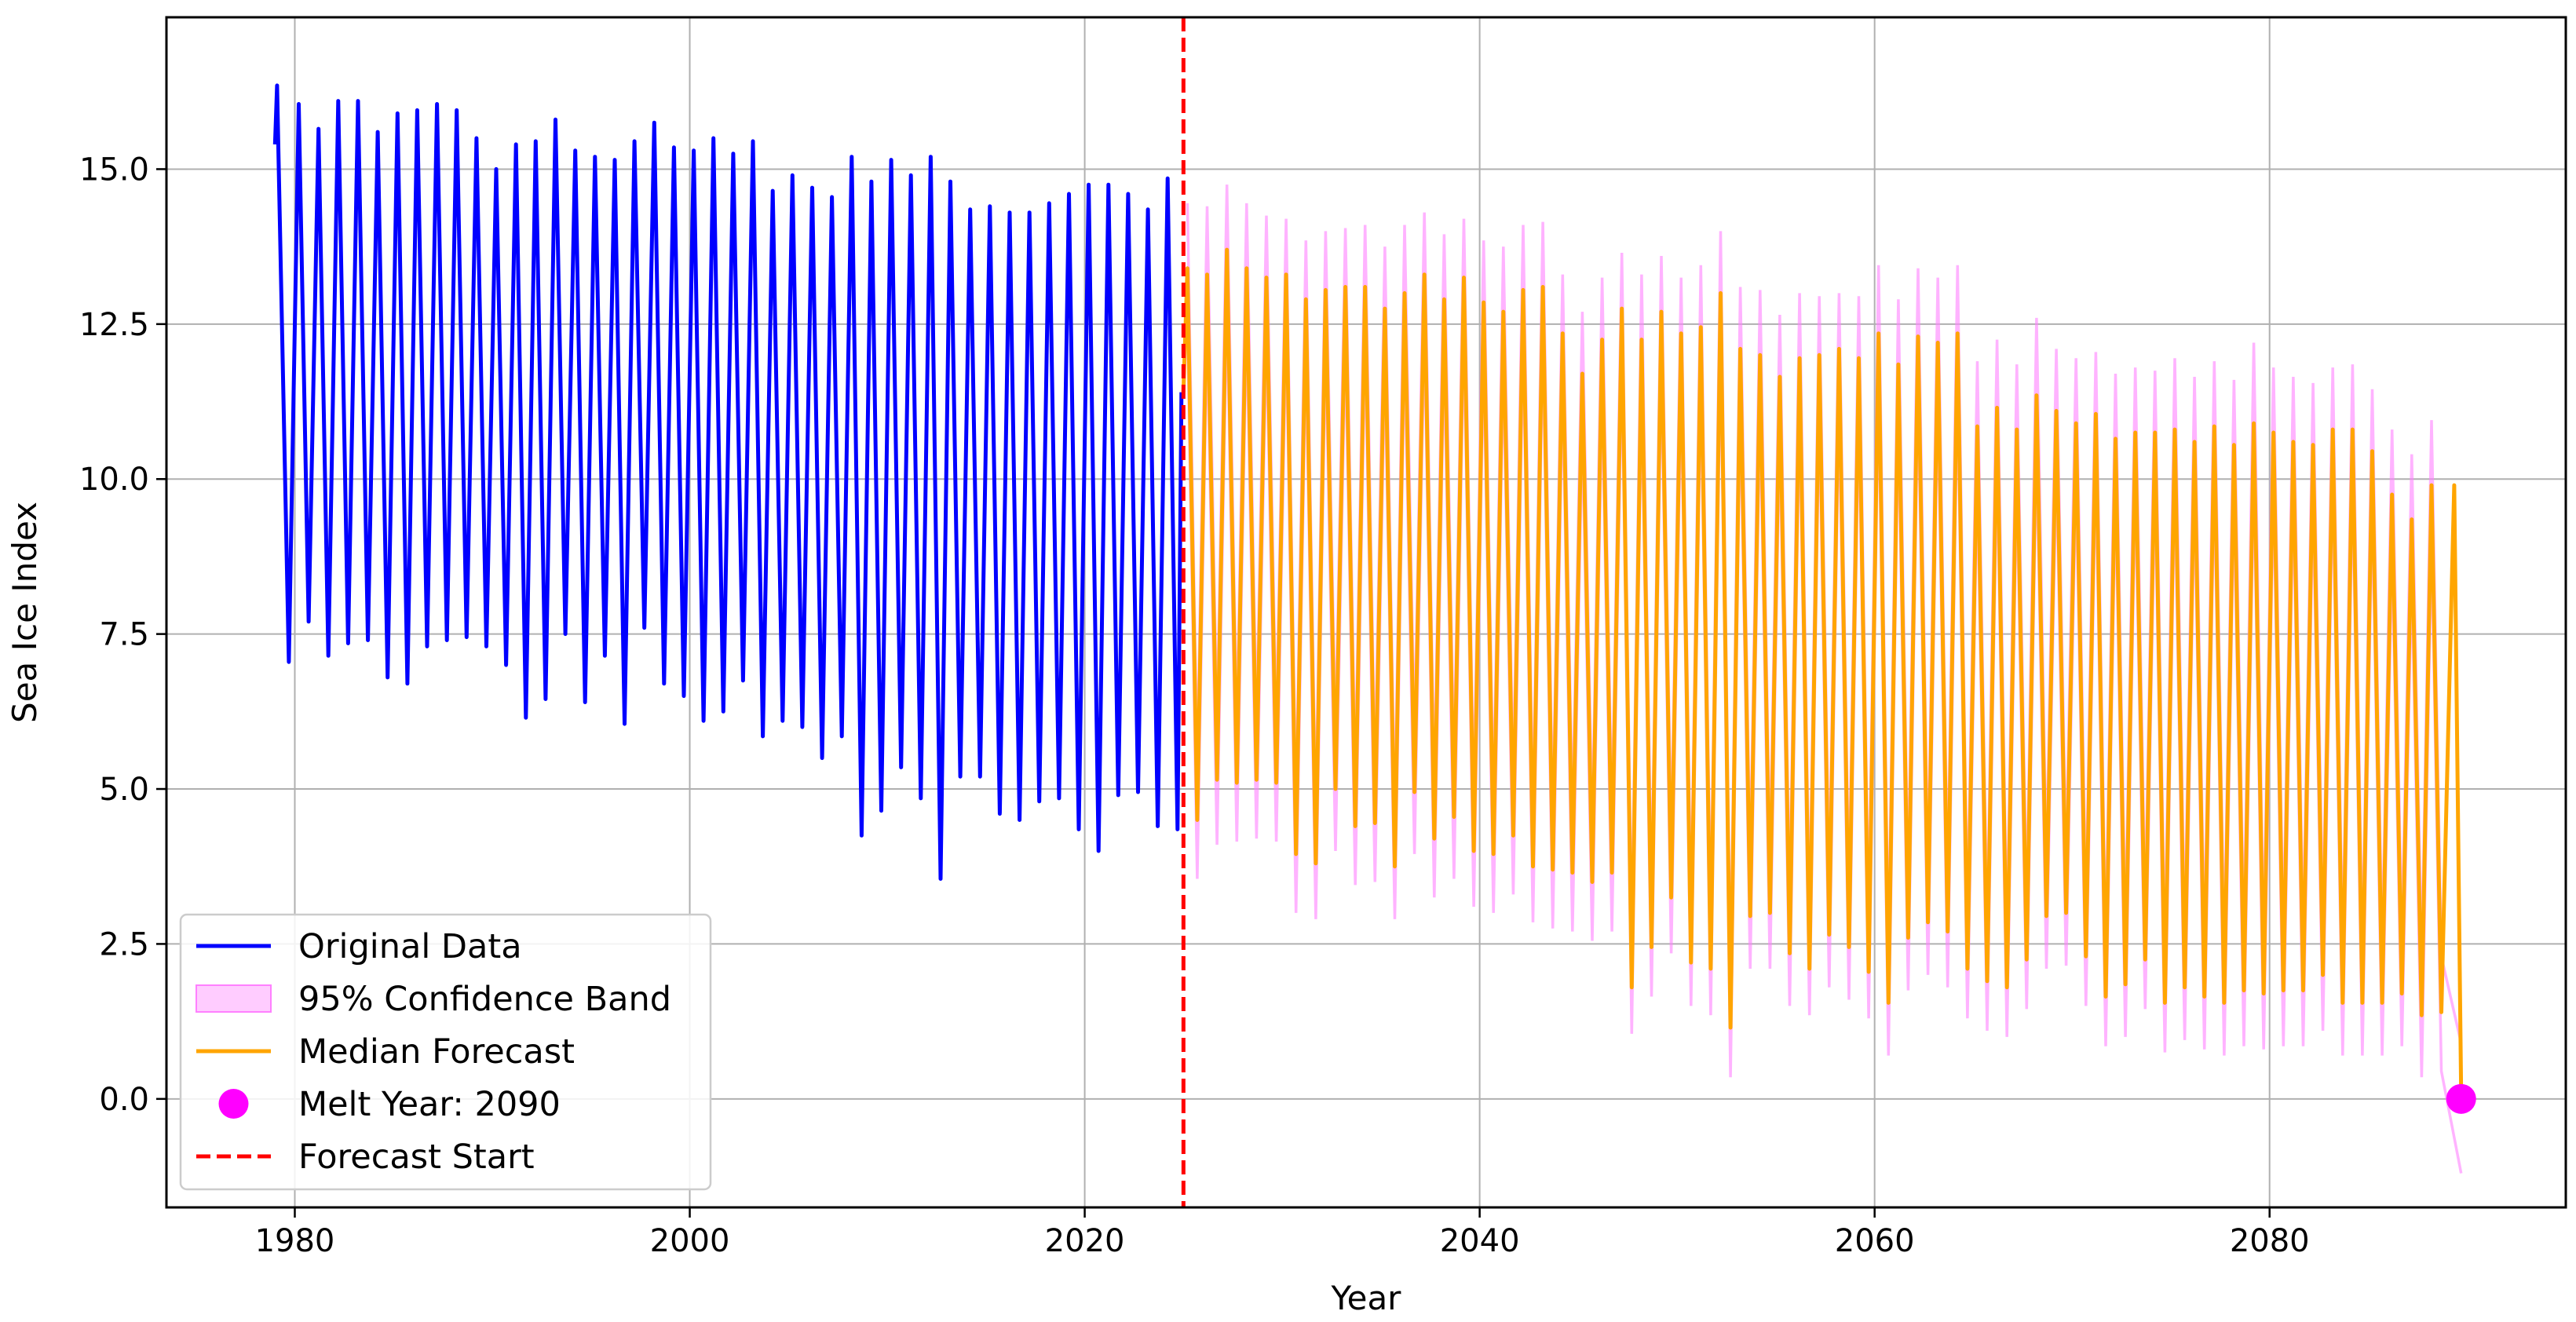 The width and height of the screenshot is (2576, 1322). Describe the element at coordinates (430, 1104) in the screenshot. I see `legend-label: Melt Year: 2090` at that location.